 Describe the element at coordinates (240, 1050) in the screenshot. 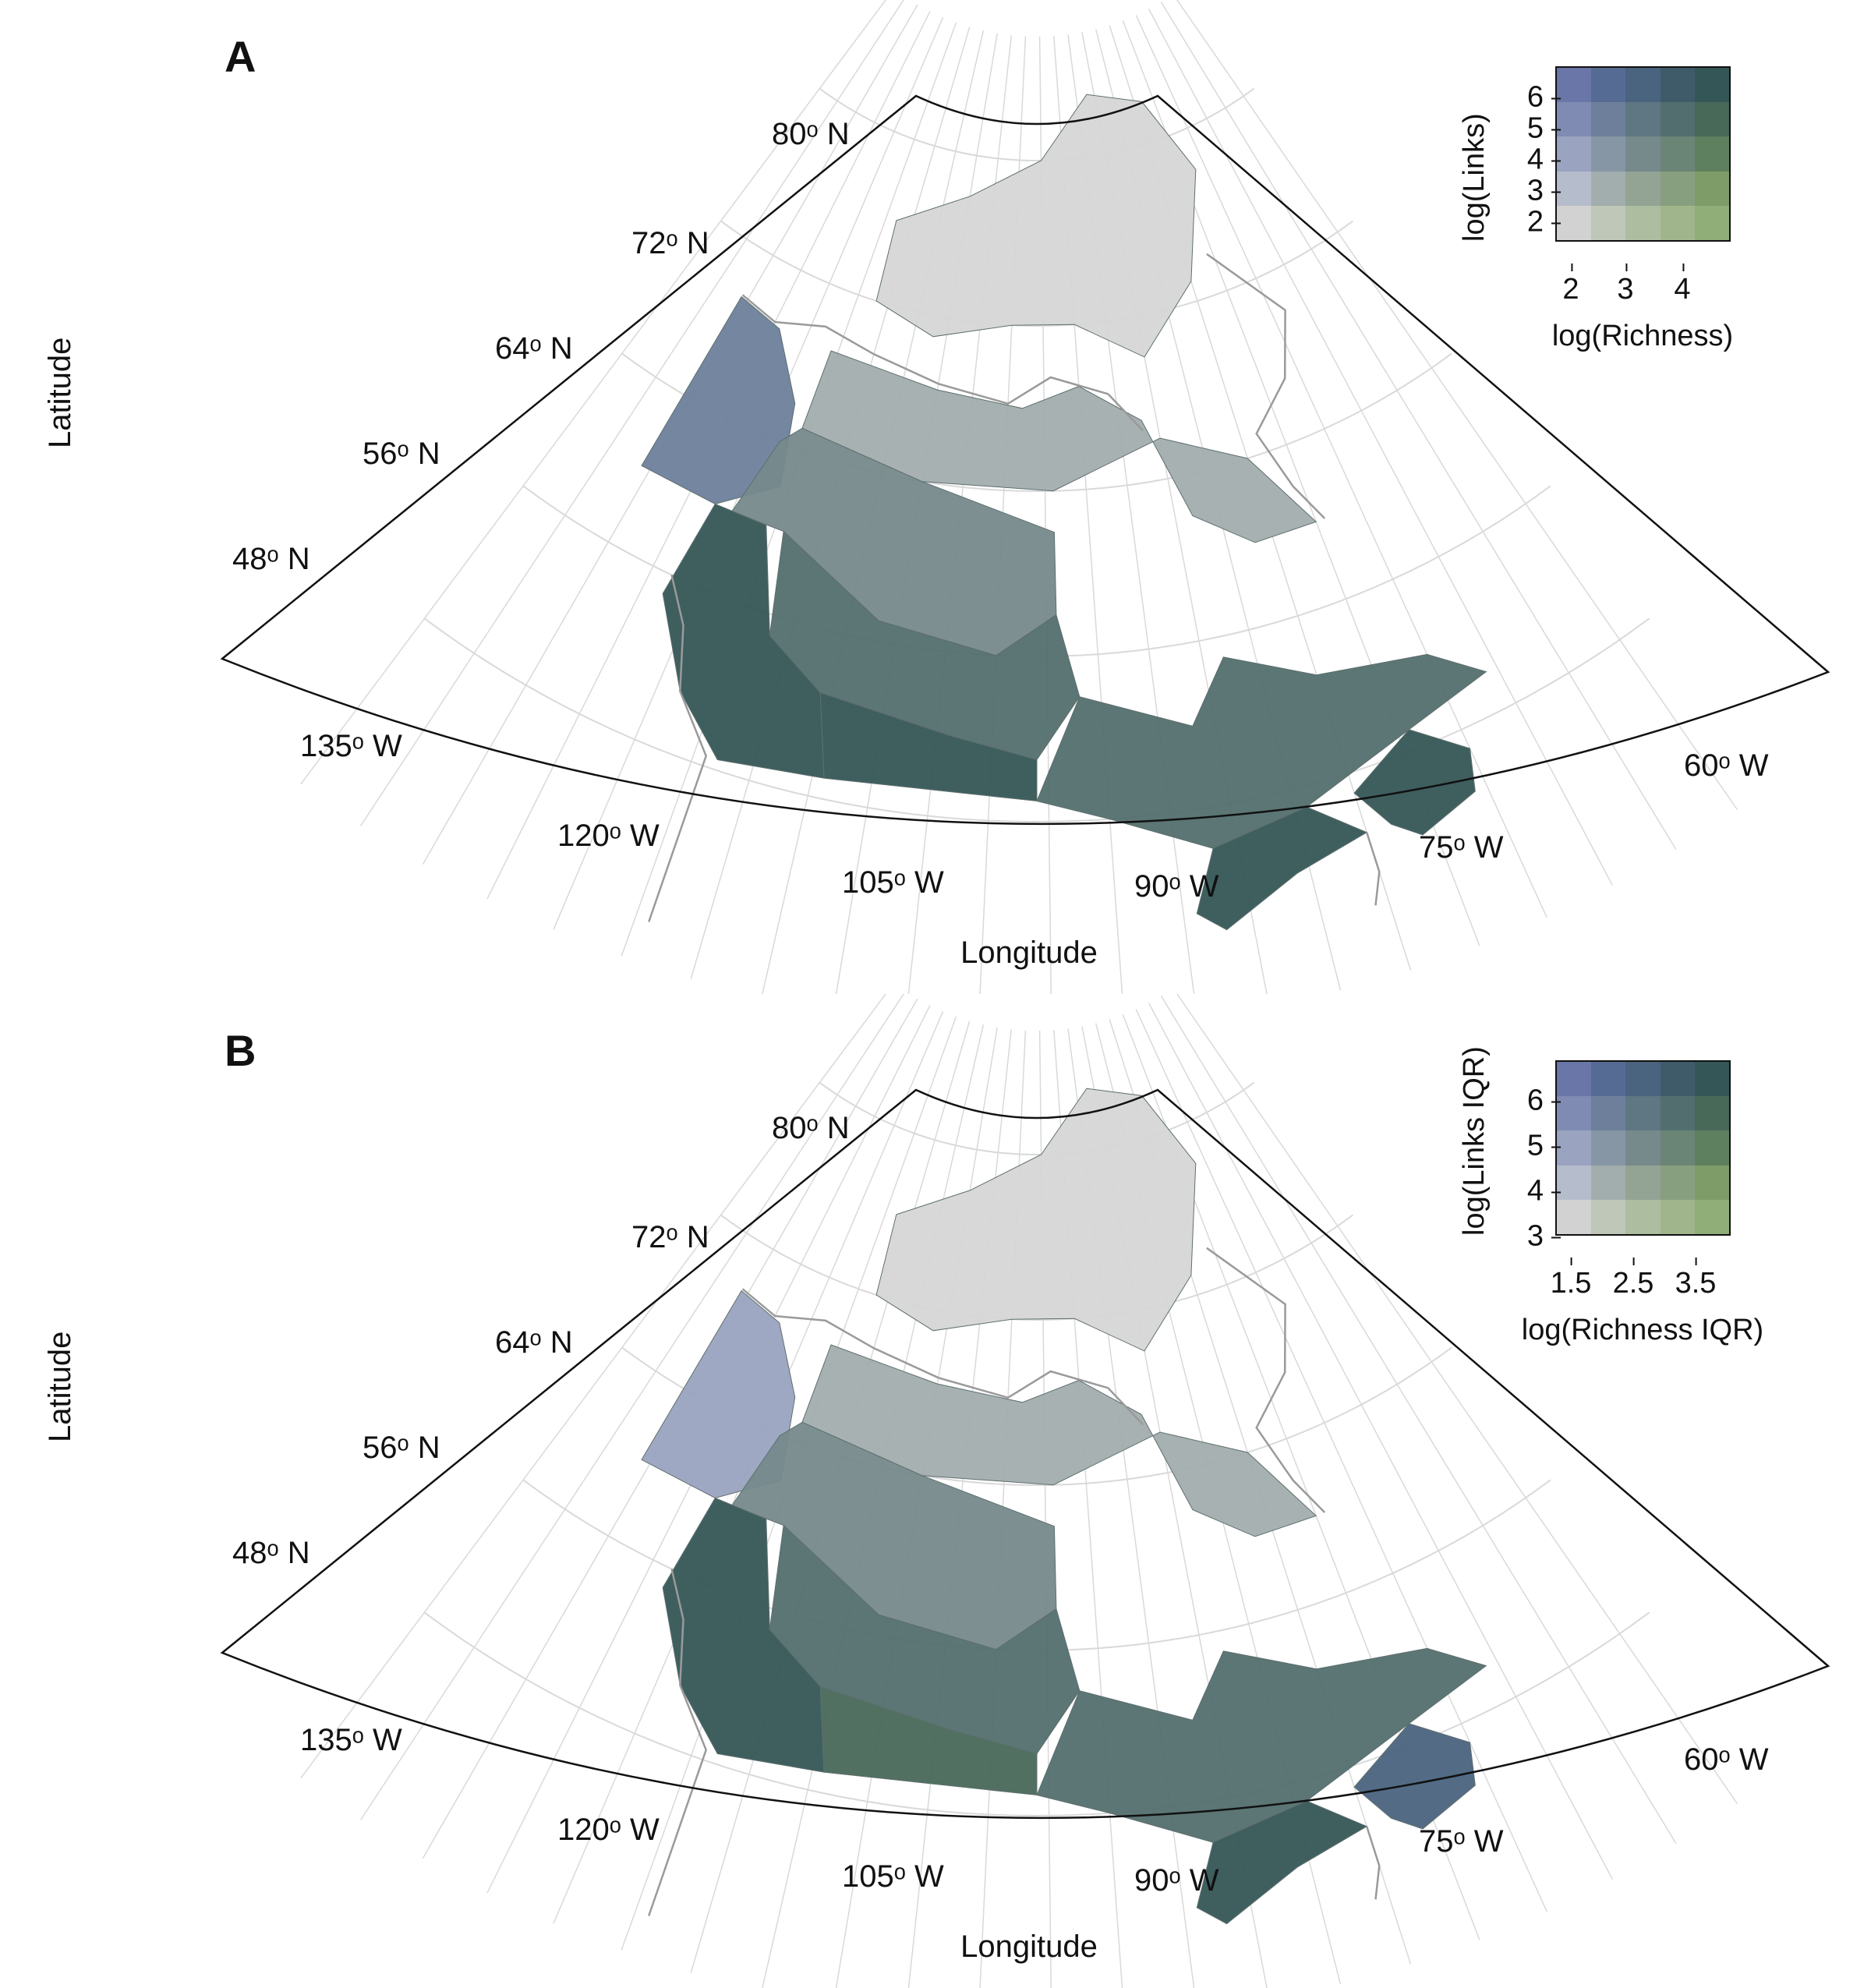

I see `panel-label: B` at that location.